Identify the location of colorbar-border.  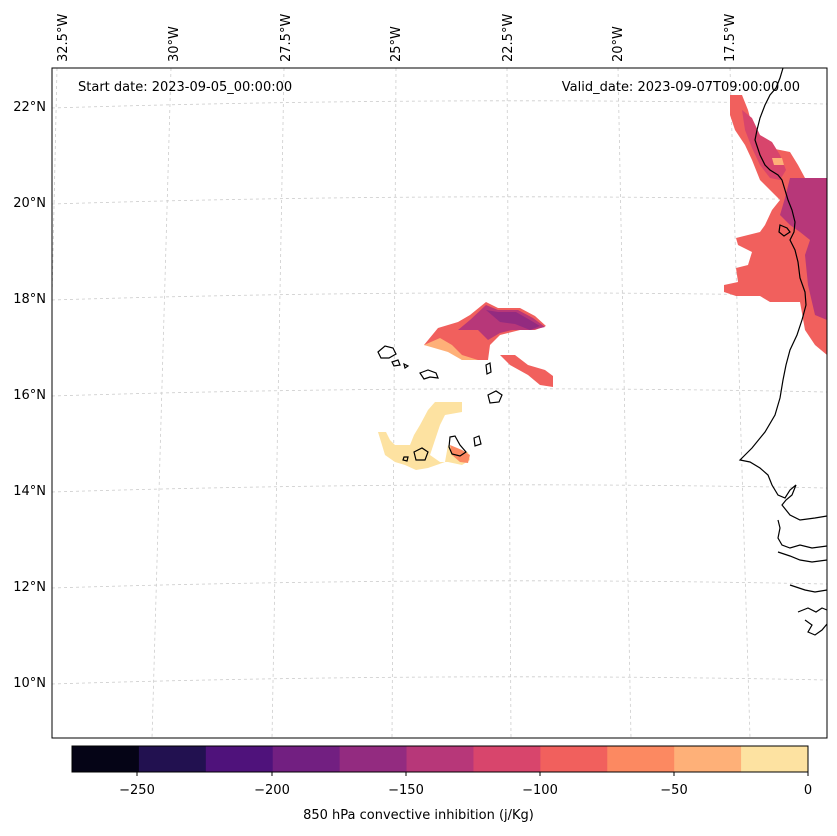
(440, 759).